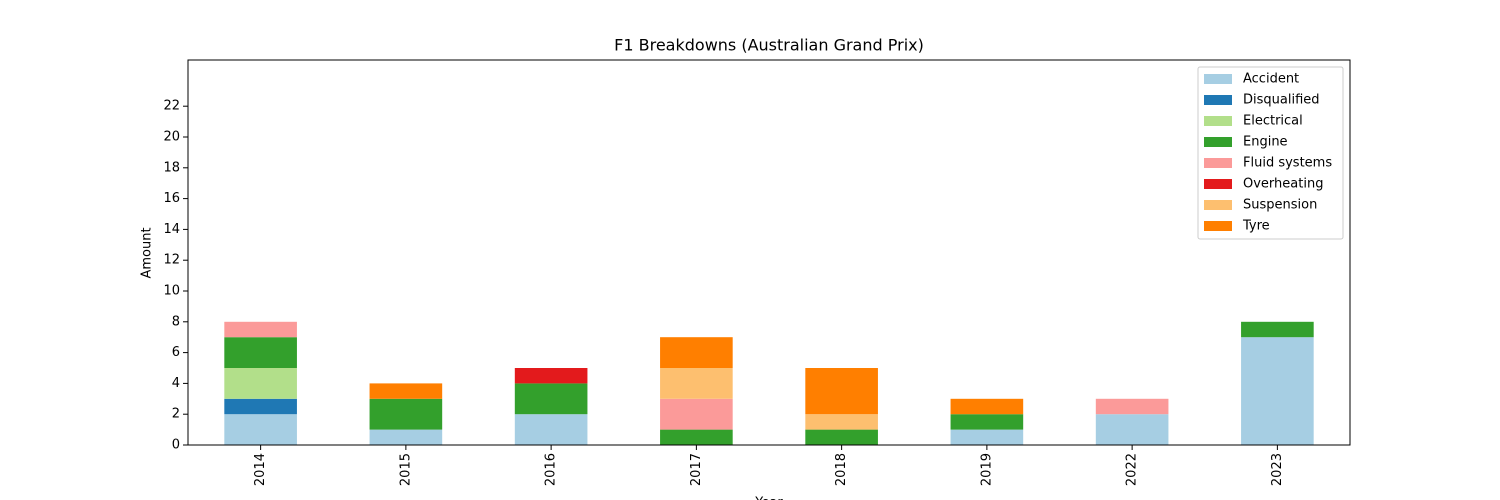 The image size is (1500, 500). What do you see at coordinates (1132, 469) in the screenshot?
I see `x-tick-label: 2022` at bounding box center [1132, 469].